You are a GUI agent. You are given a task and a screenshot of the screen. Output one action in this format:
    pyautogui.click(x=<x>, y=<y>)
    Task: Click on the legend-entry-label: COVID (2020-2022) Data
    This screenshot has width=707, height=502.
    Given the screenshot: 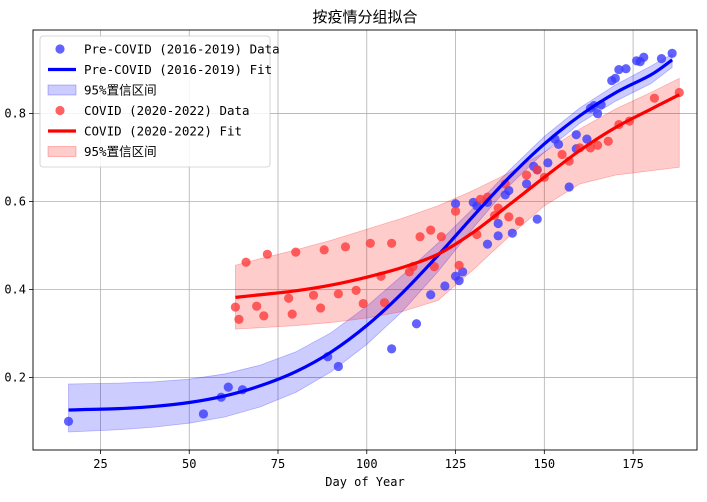 What is the action you would take?
    pyautogui.click(x=167, y=110)
    